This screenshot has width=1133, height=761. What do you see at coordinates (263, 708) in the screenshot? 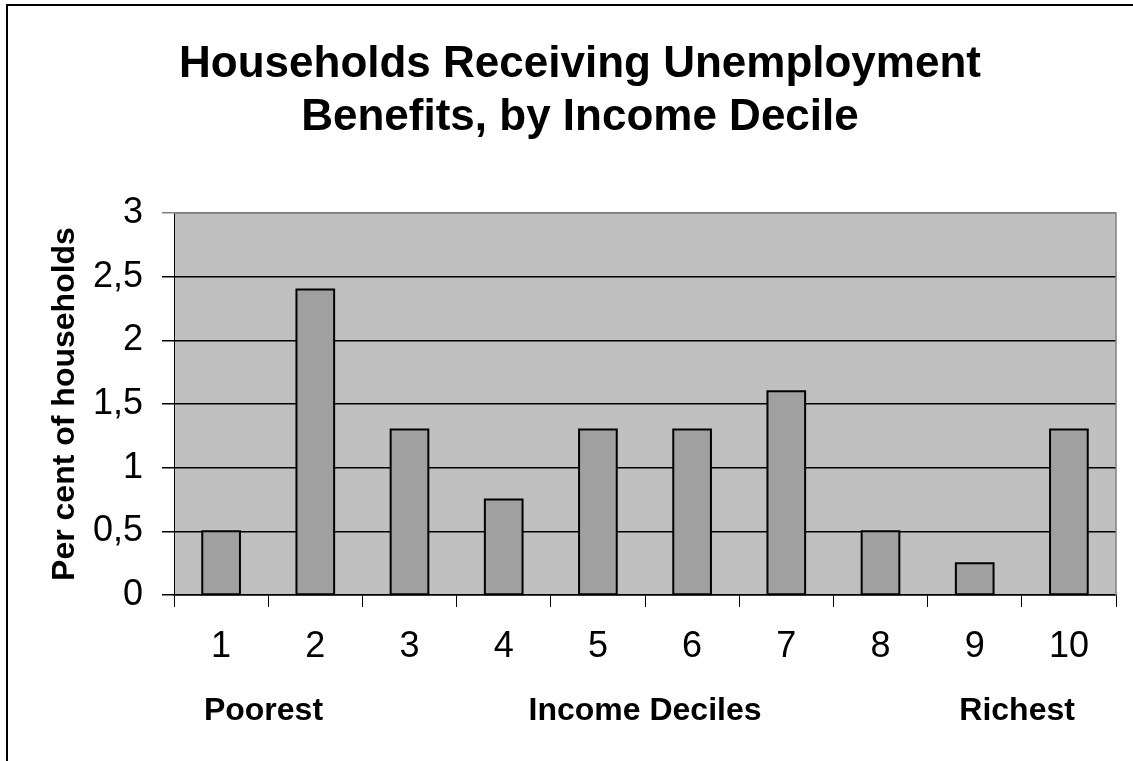
I see `text: Poorest` at bounding box center [263, 708].